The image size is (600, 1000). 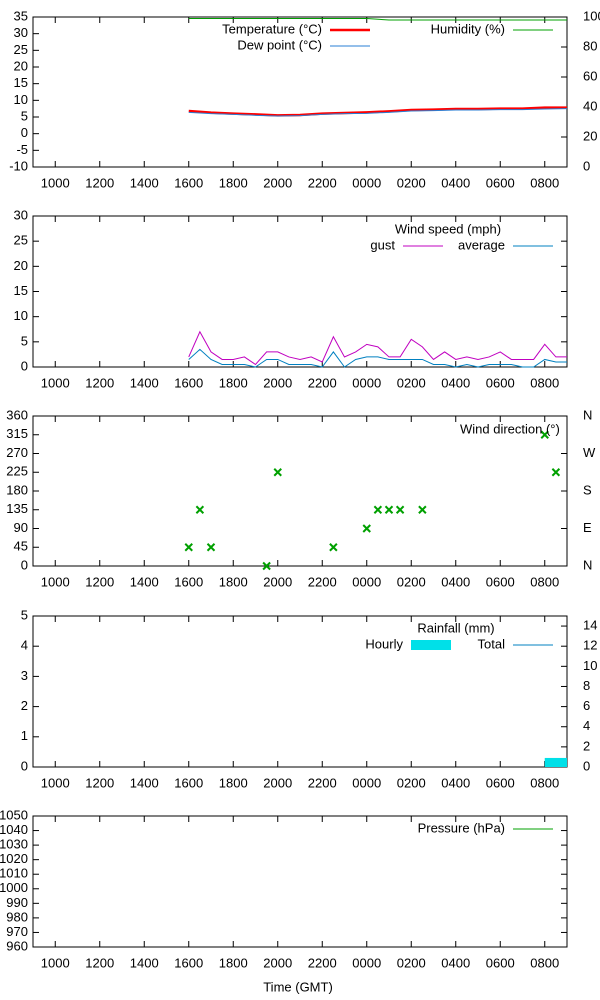 I want to click on y2-tick-label: 80, so click(x=590, y=45).